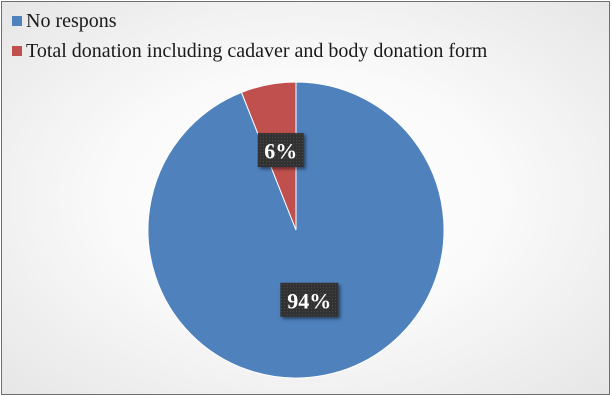 The height and width of the screenshot is (396, 612). I want to click on data-label-total-donation: 6%, so click(280, 150).